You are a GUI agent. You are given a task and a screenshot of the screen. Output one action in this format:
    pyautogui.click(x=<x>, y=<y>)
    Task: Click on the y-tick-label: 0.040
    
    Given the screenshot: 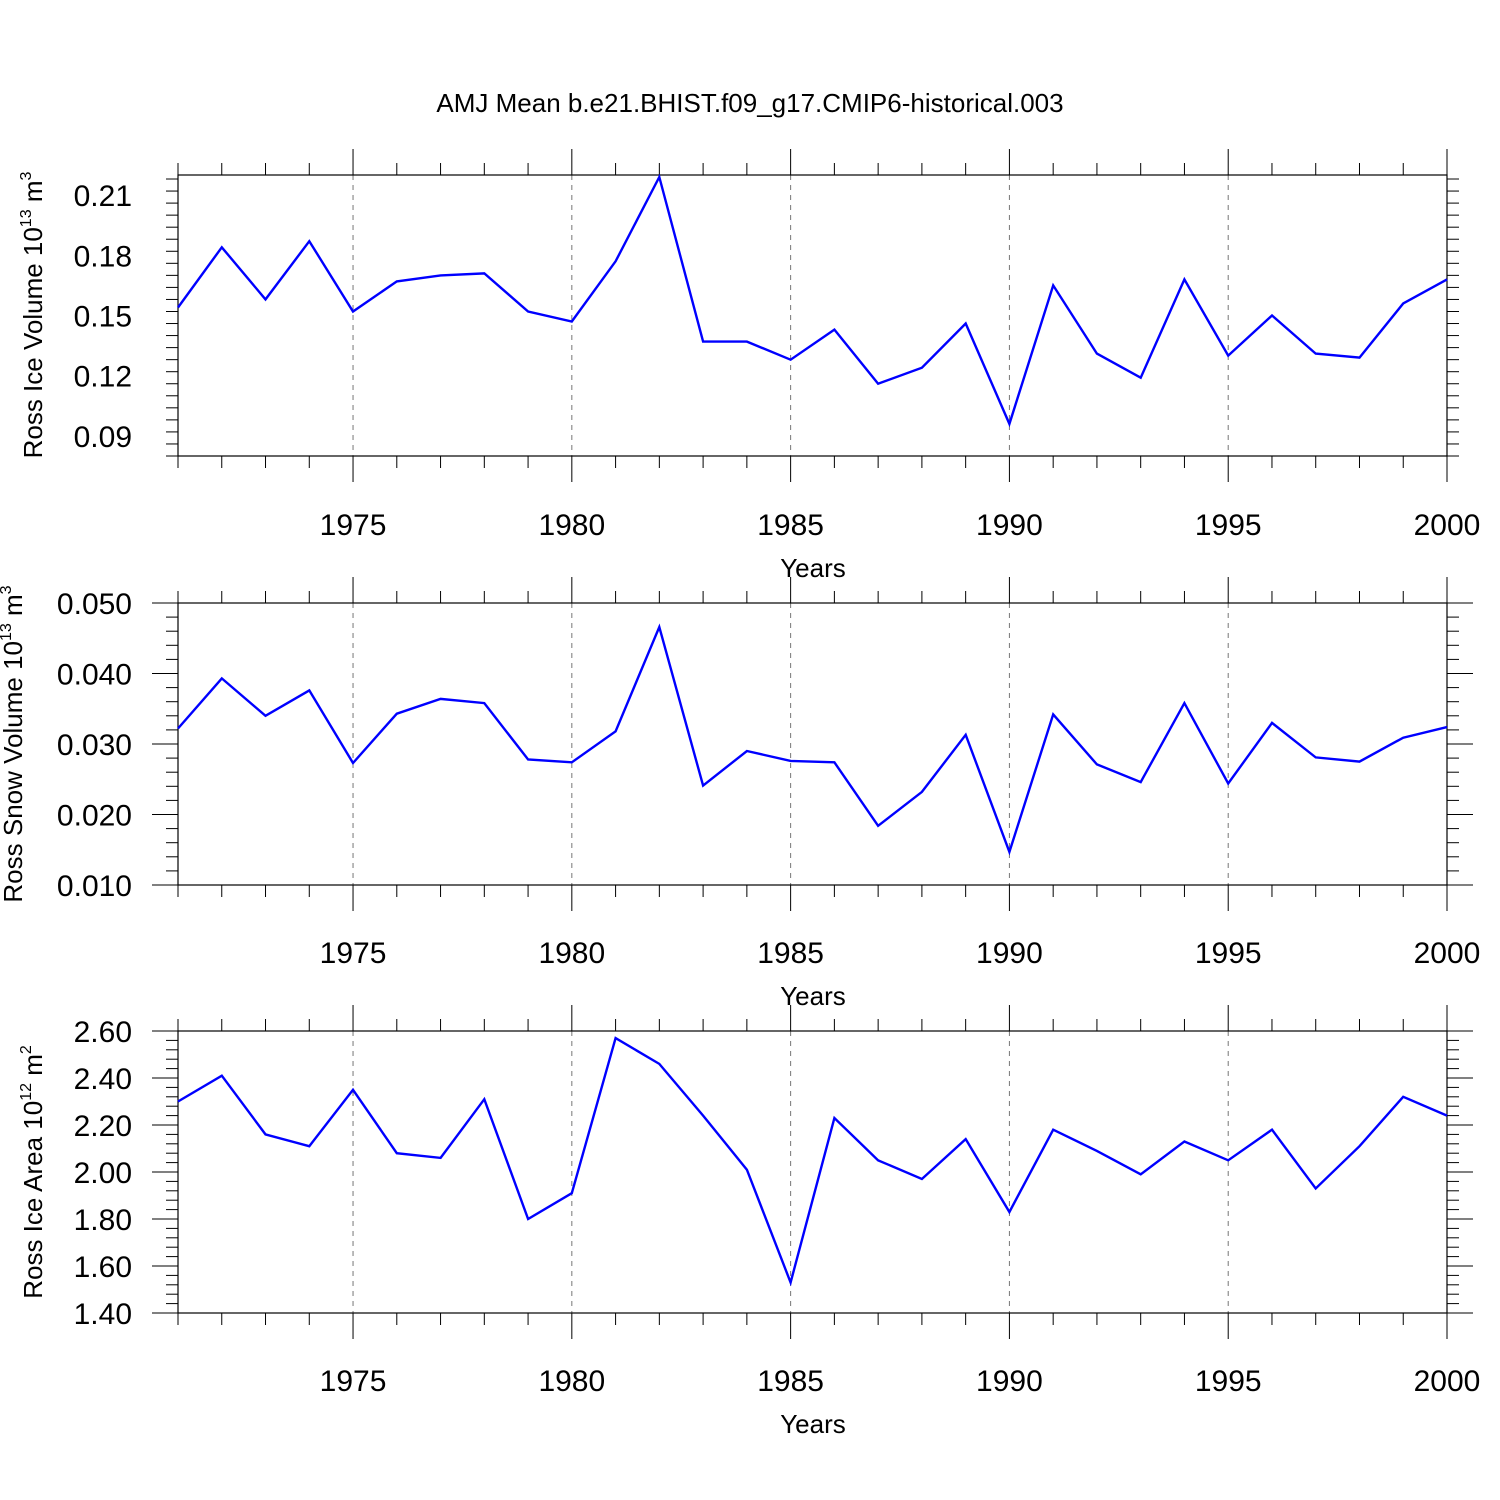 What is the action you would take?
    pyautogui.click(x=94, y=675)
    